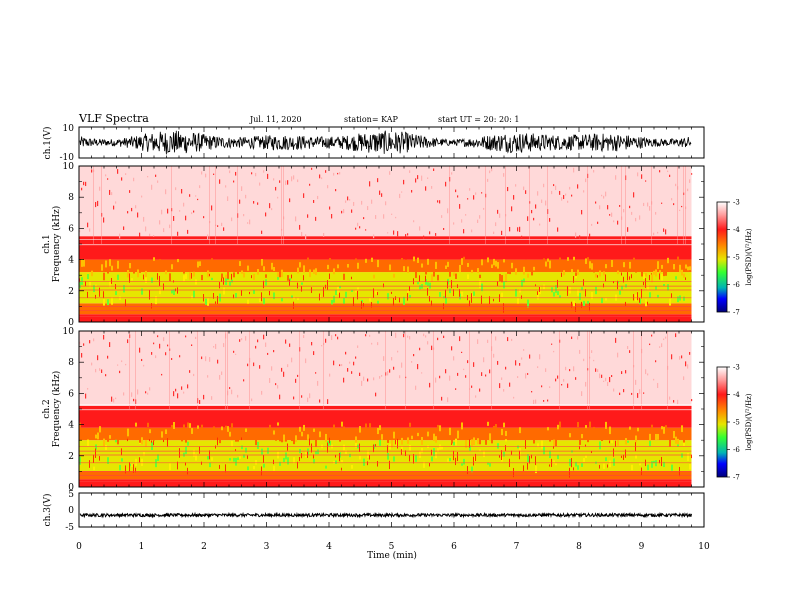 The image size is (792, 612). I want to click on time-tick-label: 9, so click(642, 547).